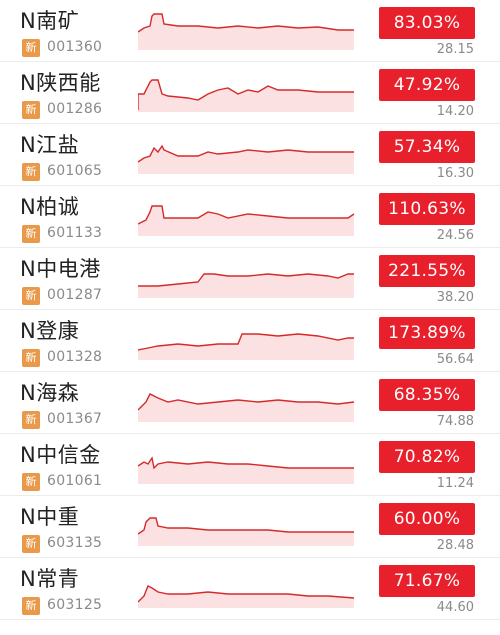 This screenshot has height=635, width=500. I want to click on stock-row: N中信金 新 601061 70.82% 11.24, so click(250, 465).